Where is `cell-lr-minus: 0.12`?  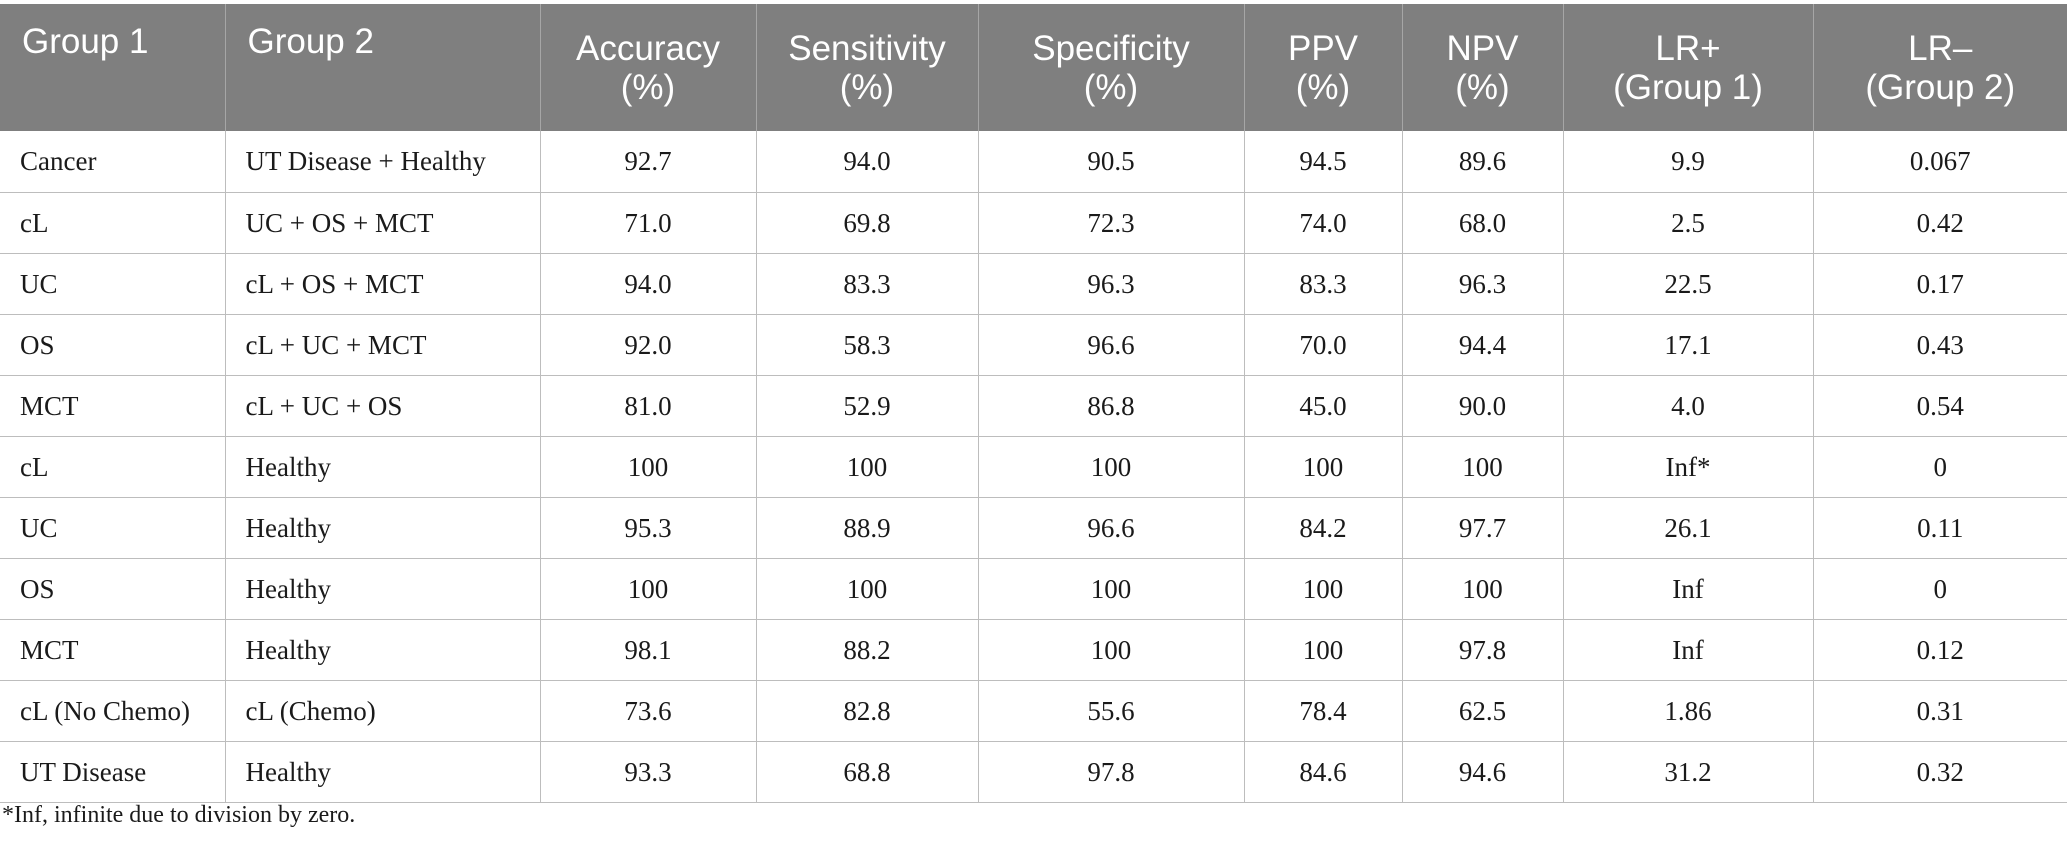 cell-lr-minus: 0.12 is located at coordinates (1940, 650).